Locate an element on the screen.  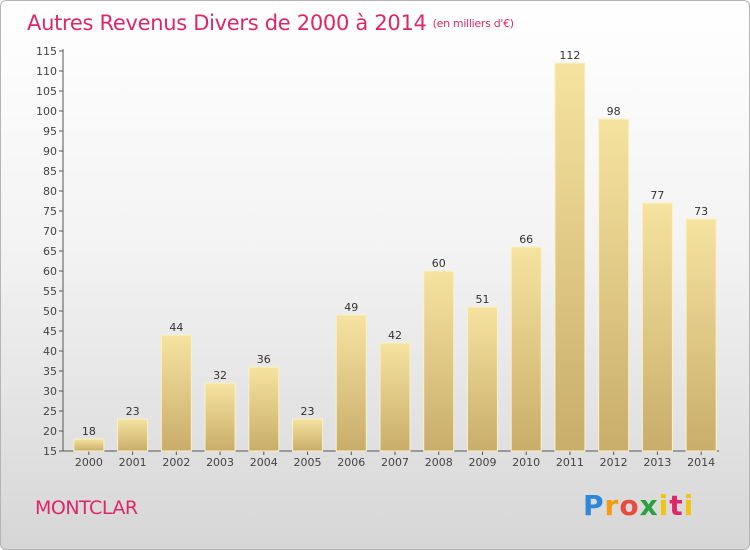
y-tick-label: 45 is located at coordinates (50, 331).